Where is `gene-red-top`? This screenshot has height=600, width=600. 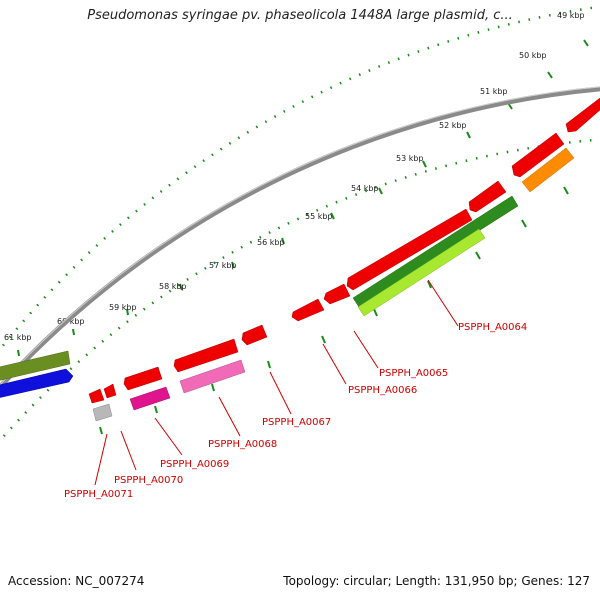 gene-red-top is located at coordinates (582, 115).